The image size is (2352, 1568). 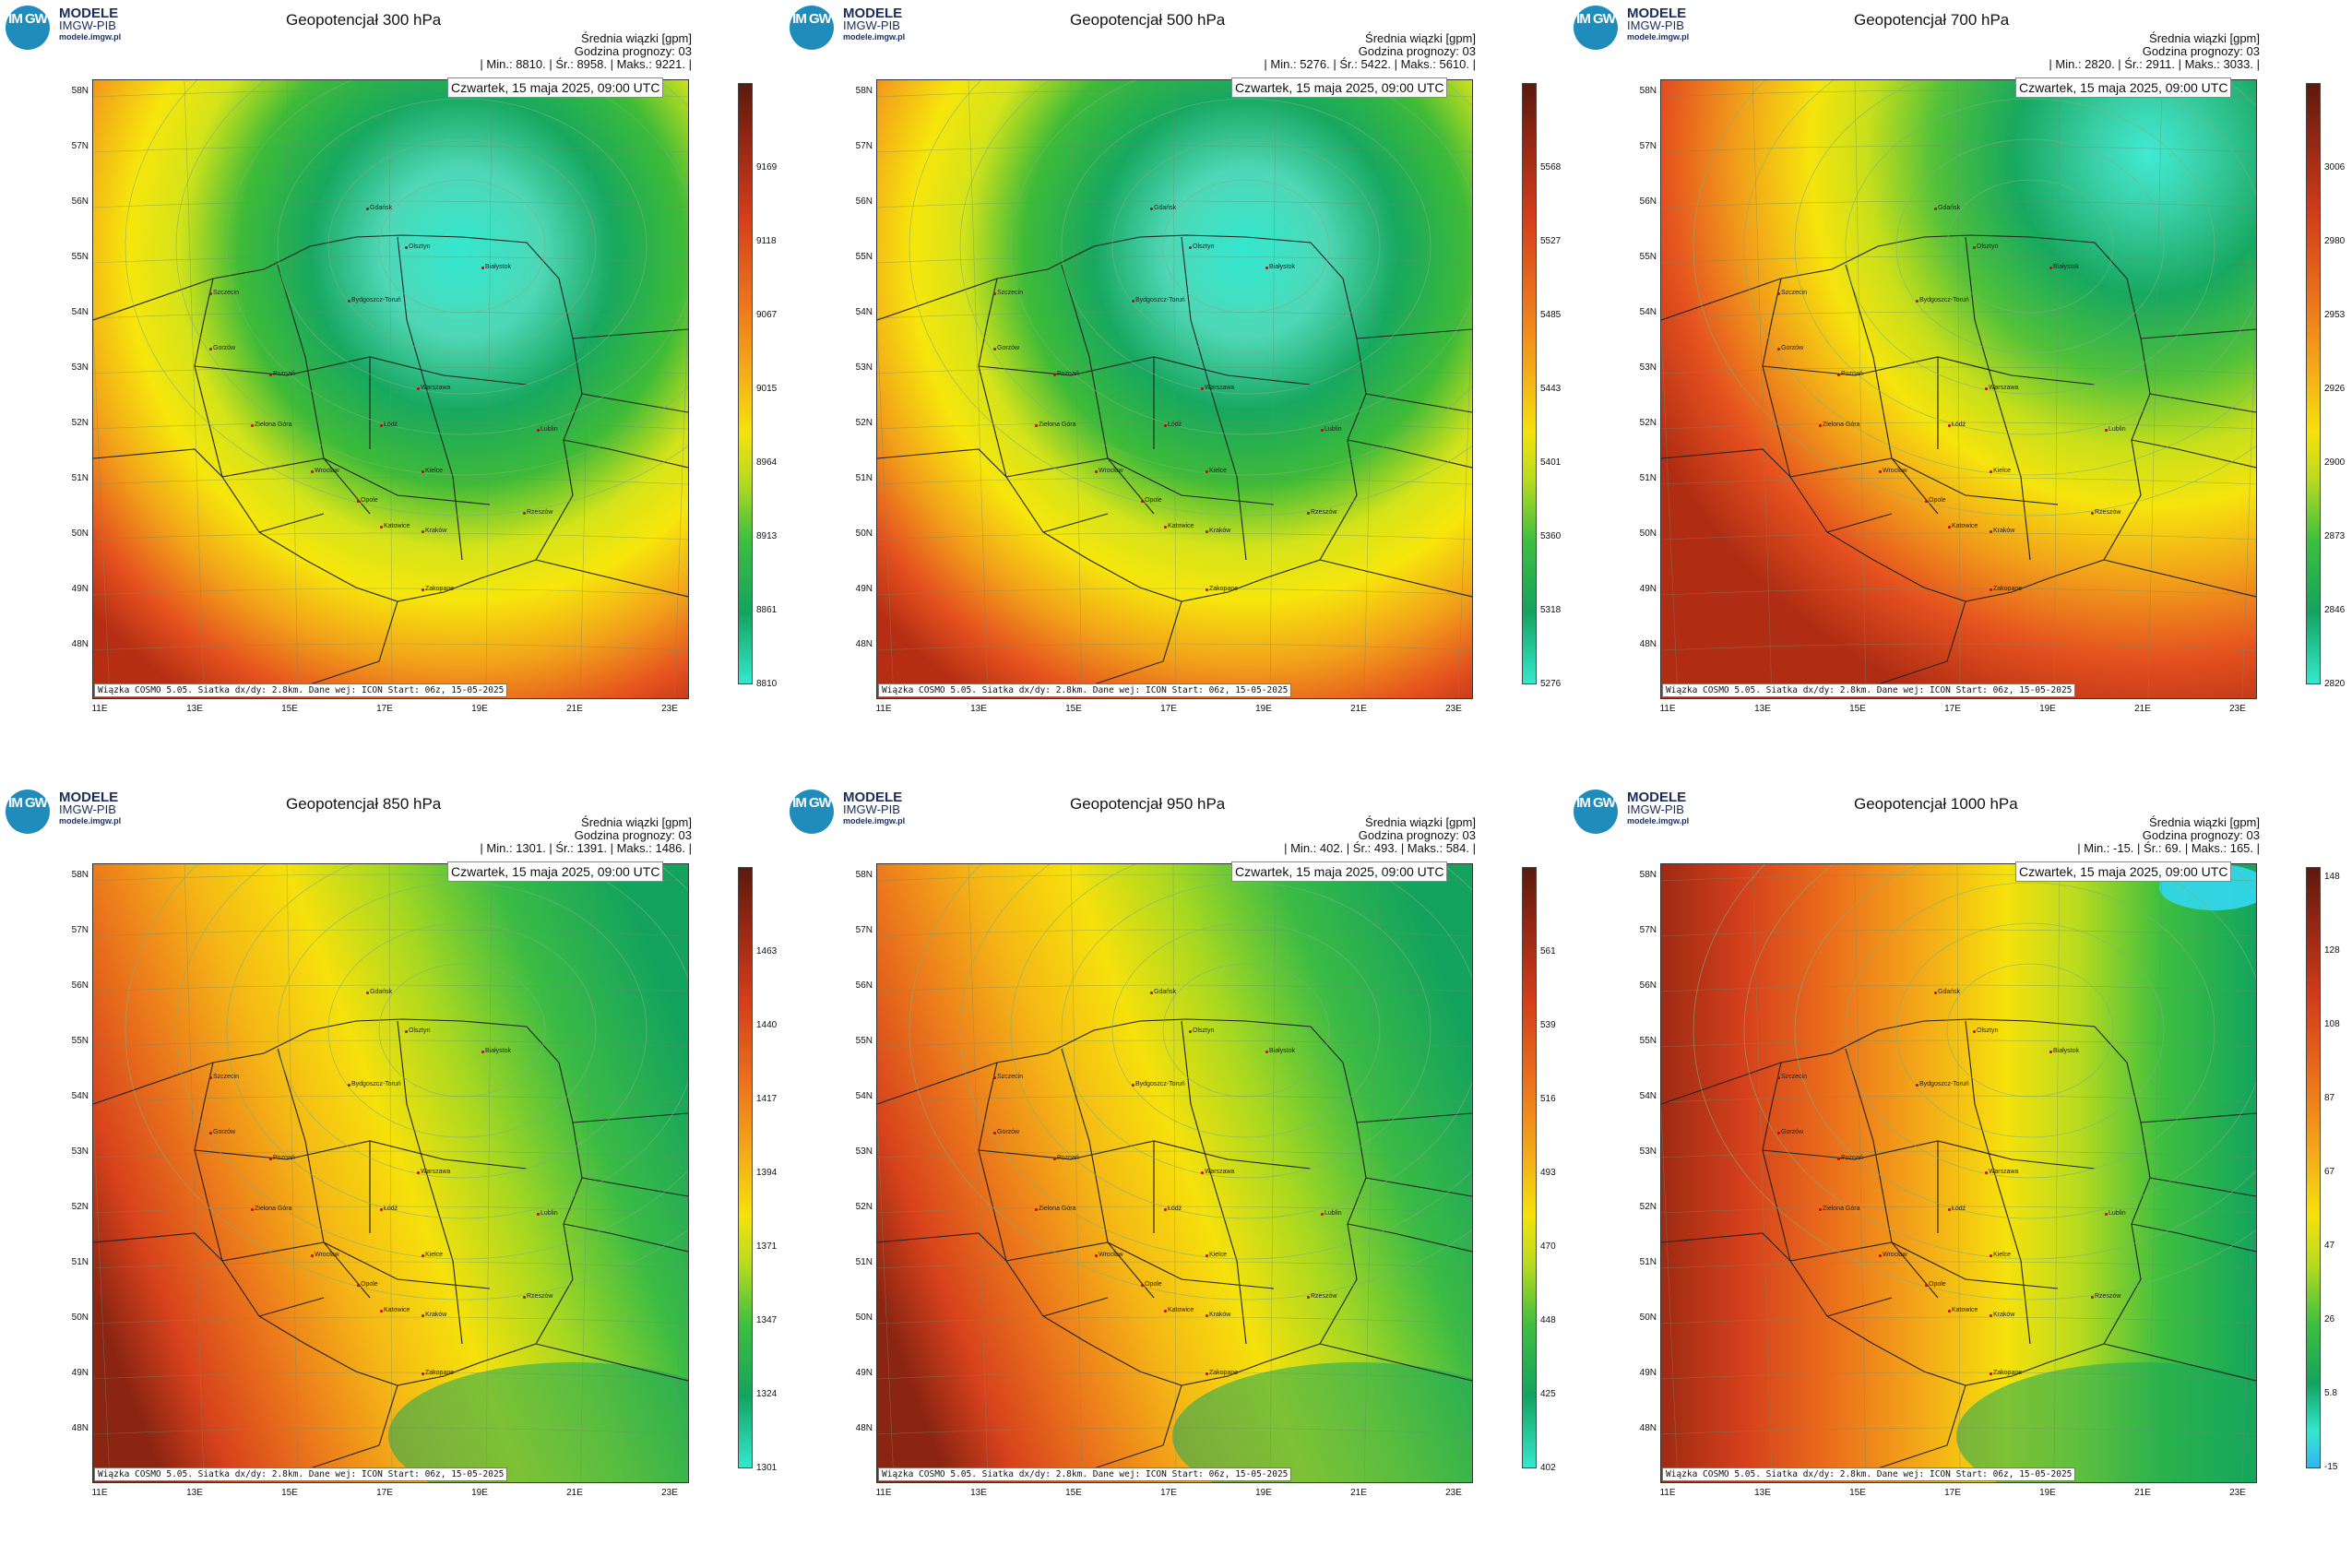 What do you see at coordinates (80, 91) in the screenshot?
I see `lat-label: 58N` at bounding box center [80, 91].